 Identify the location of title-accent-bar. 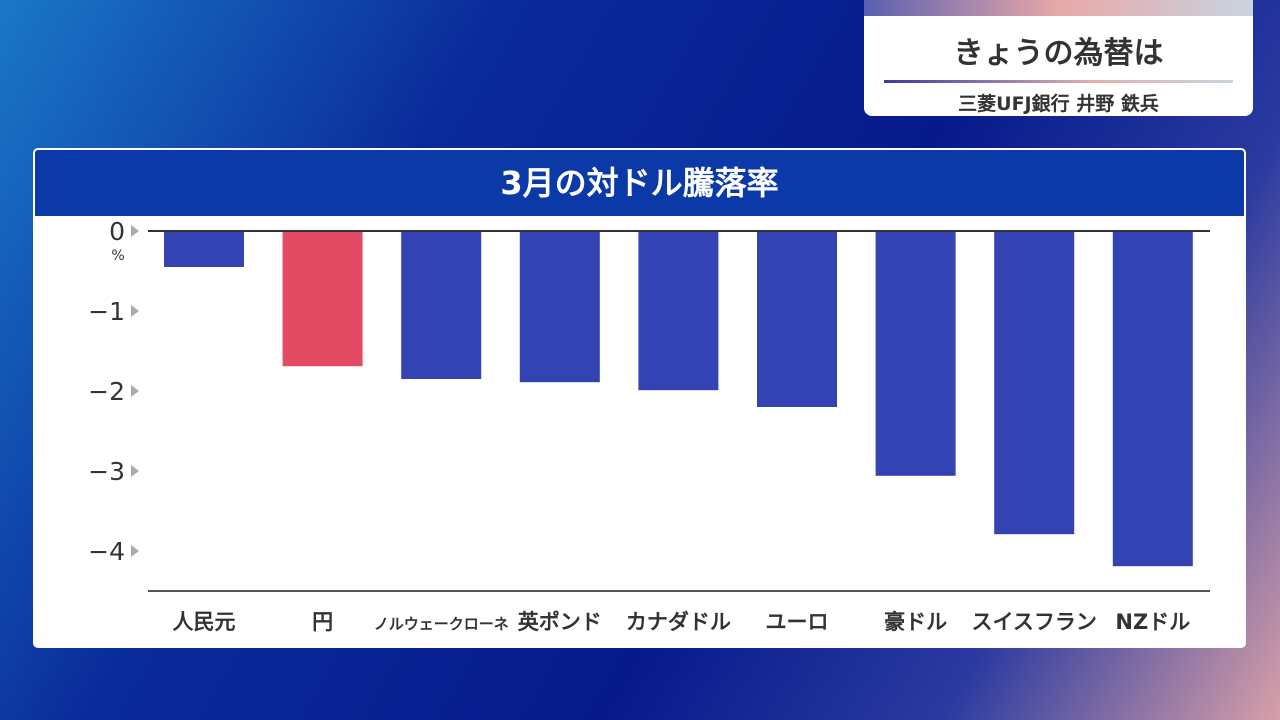
(1058, 8).